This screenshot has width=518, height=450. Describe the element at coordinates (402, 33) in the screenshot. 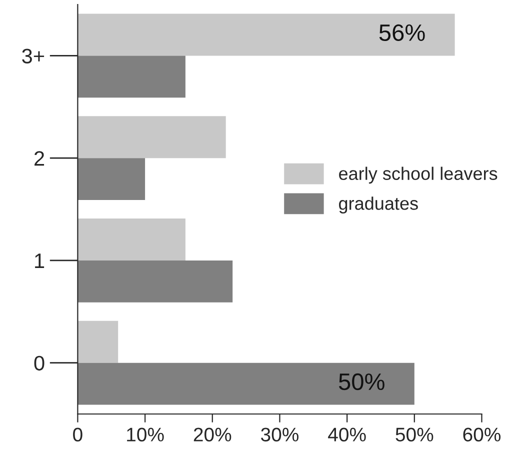

I see `data-label: 56%` at that location.